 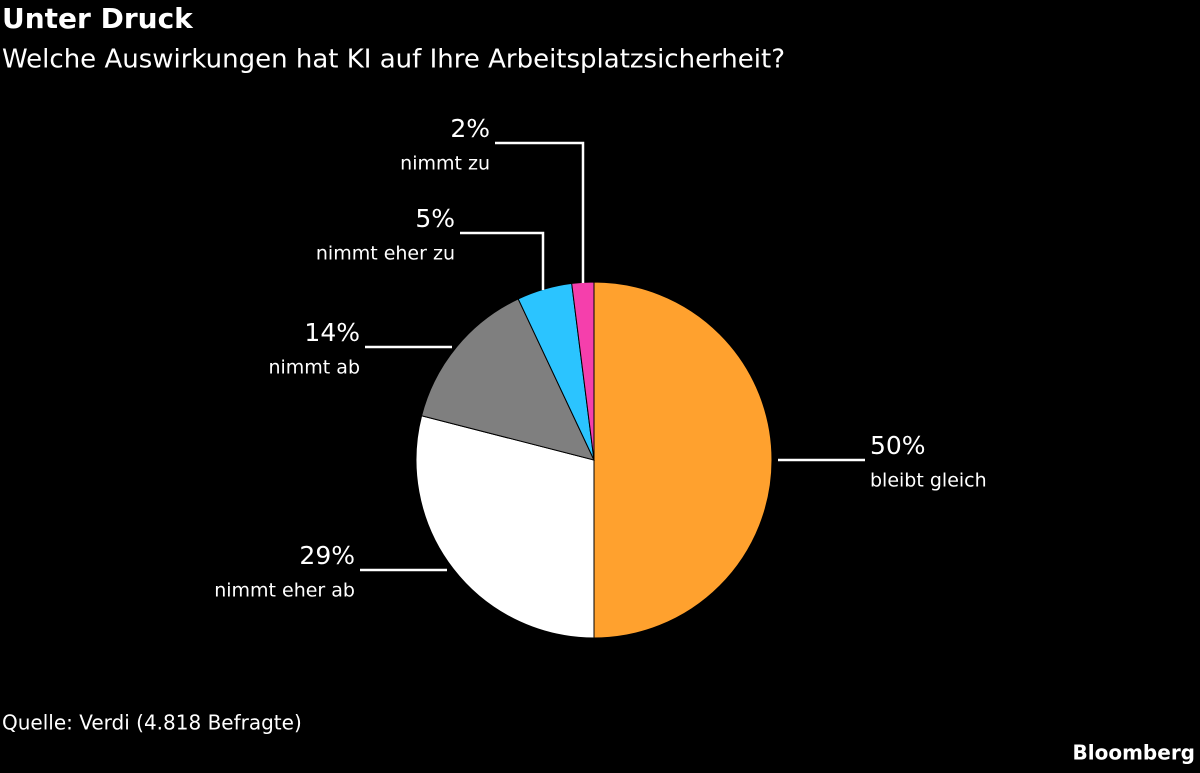 I want to click on value-label: 14%, so click(x=332, y=332).